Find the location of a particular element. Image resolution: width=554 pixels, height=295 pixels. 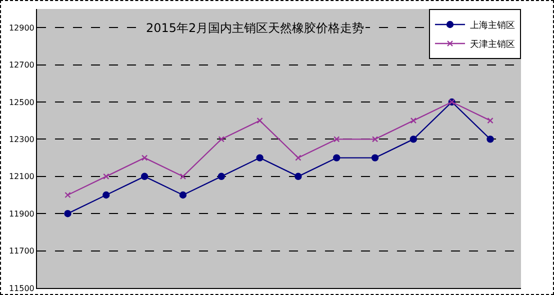

y-tick-label: 11500 is located at coordinates (21, 288).